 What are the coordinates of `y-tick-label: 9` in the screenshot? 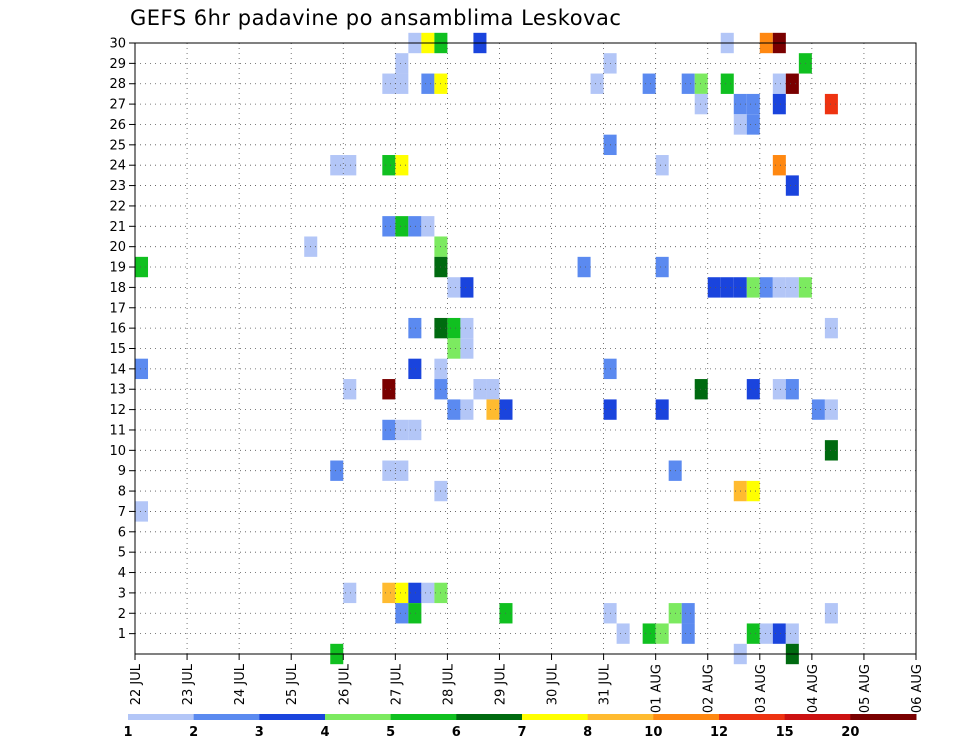 It's located at (122, 471).